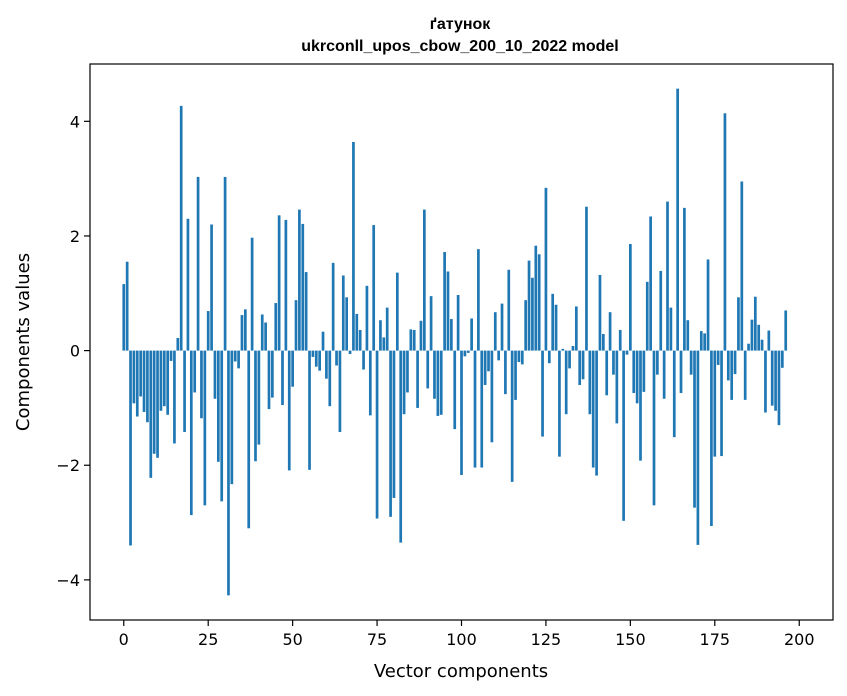 The height and width of the screenshot is (696, 847). Describe the element at coordinates (799, 639) in the screenshot. I see `x-tick-label: 200` at that location.